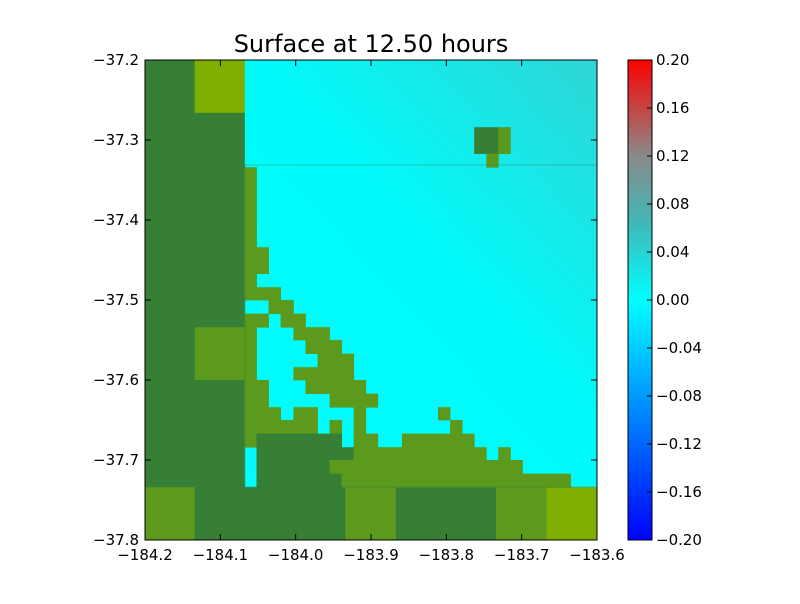 Image resolution: width=800 pixels, height=604 pixels. I want to click on colorbar-tick-label: −0.16, so click(679, 492).